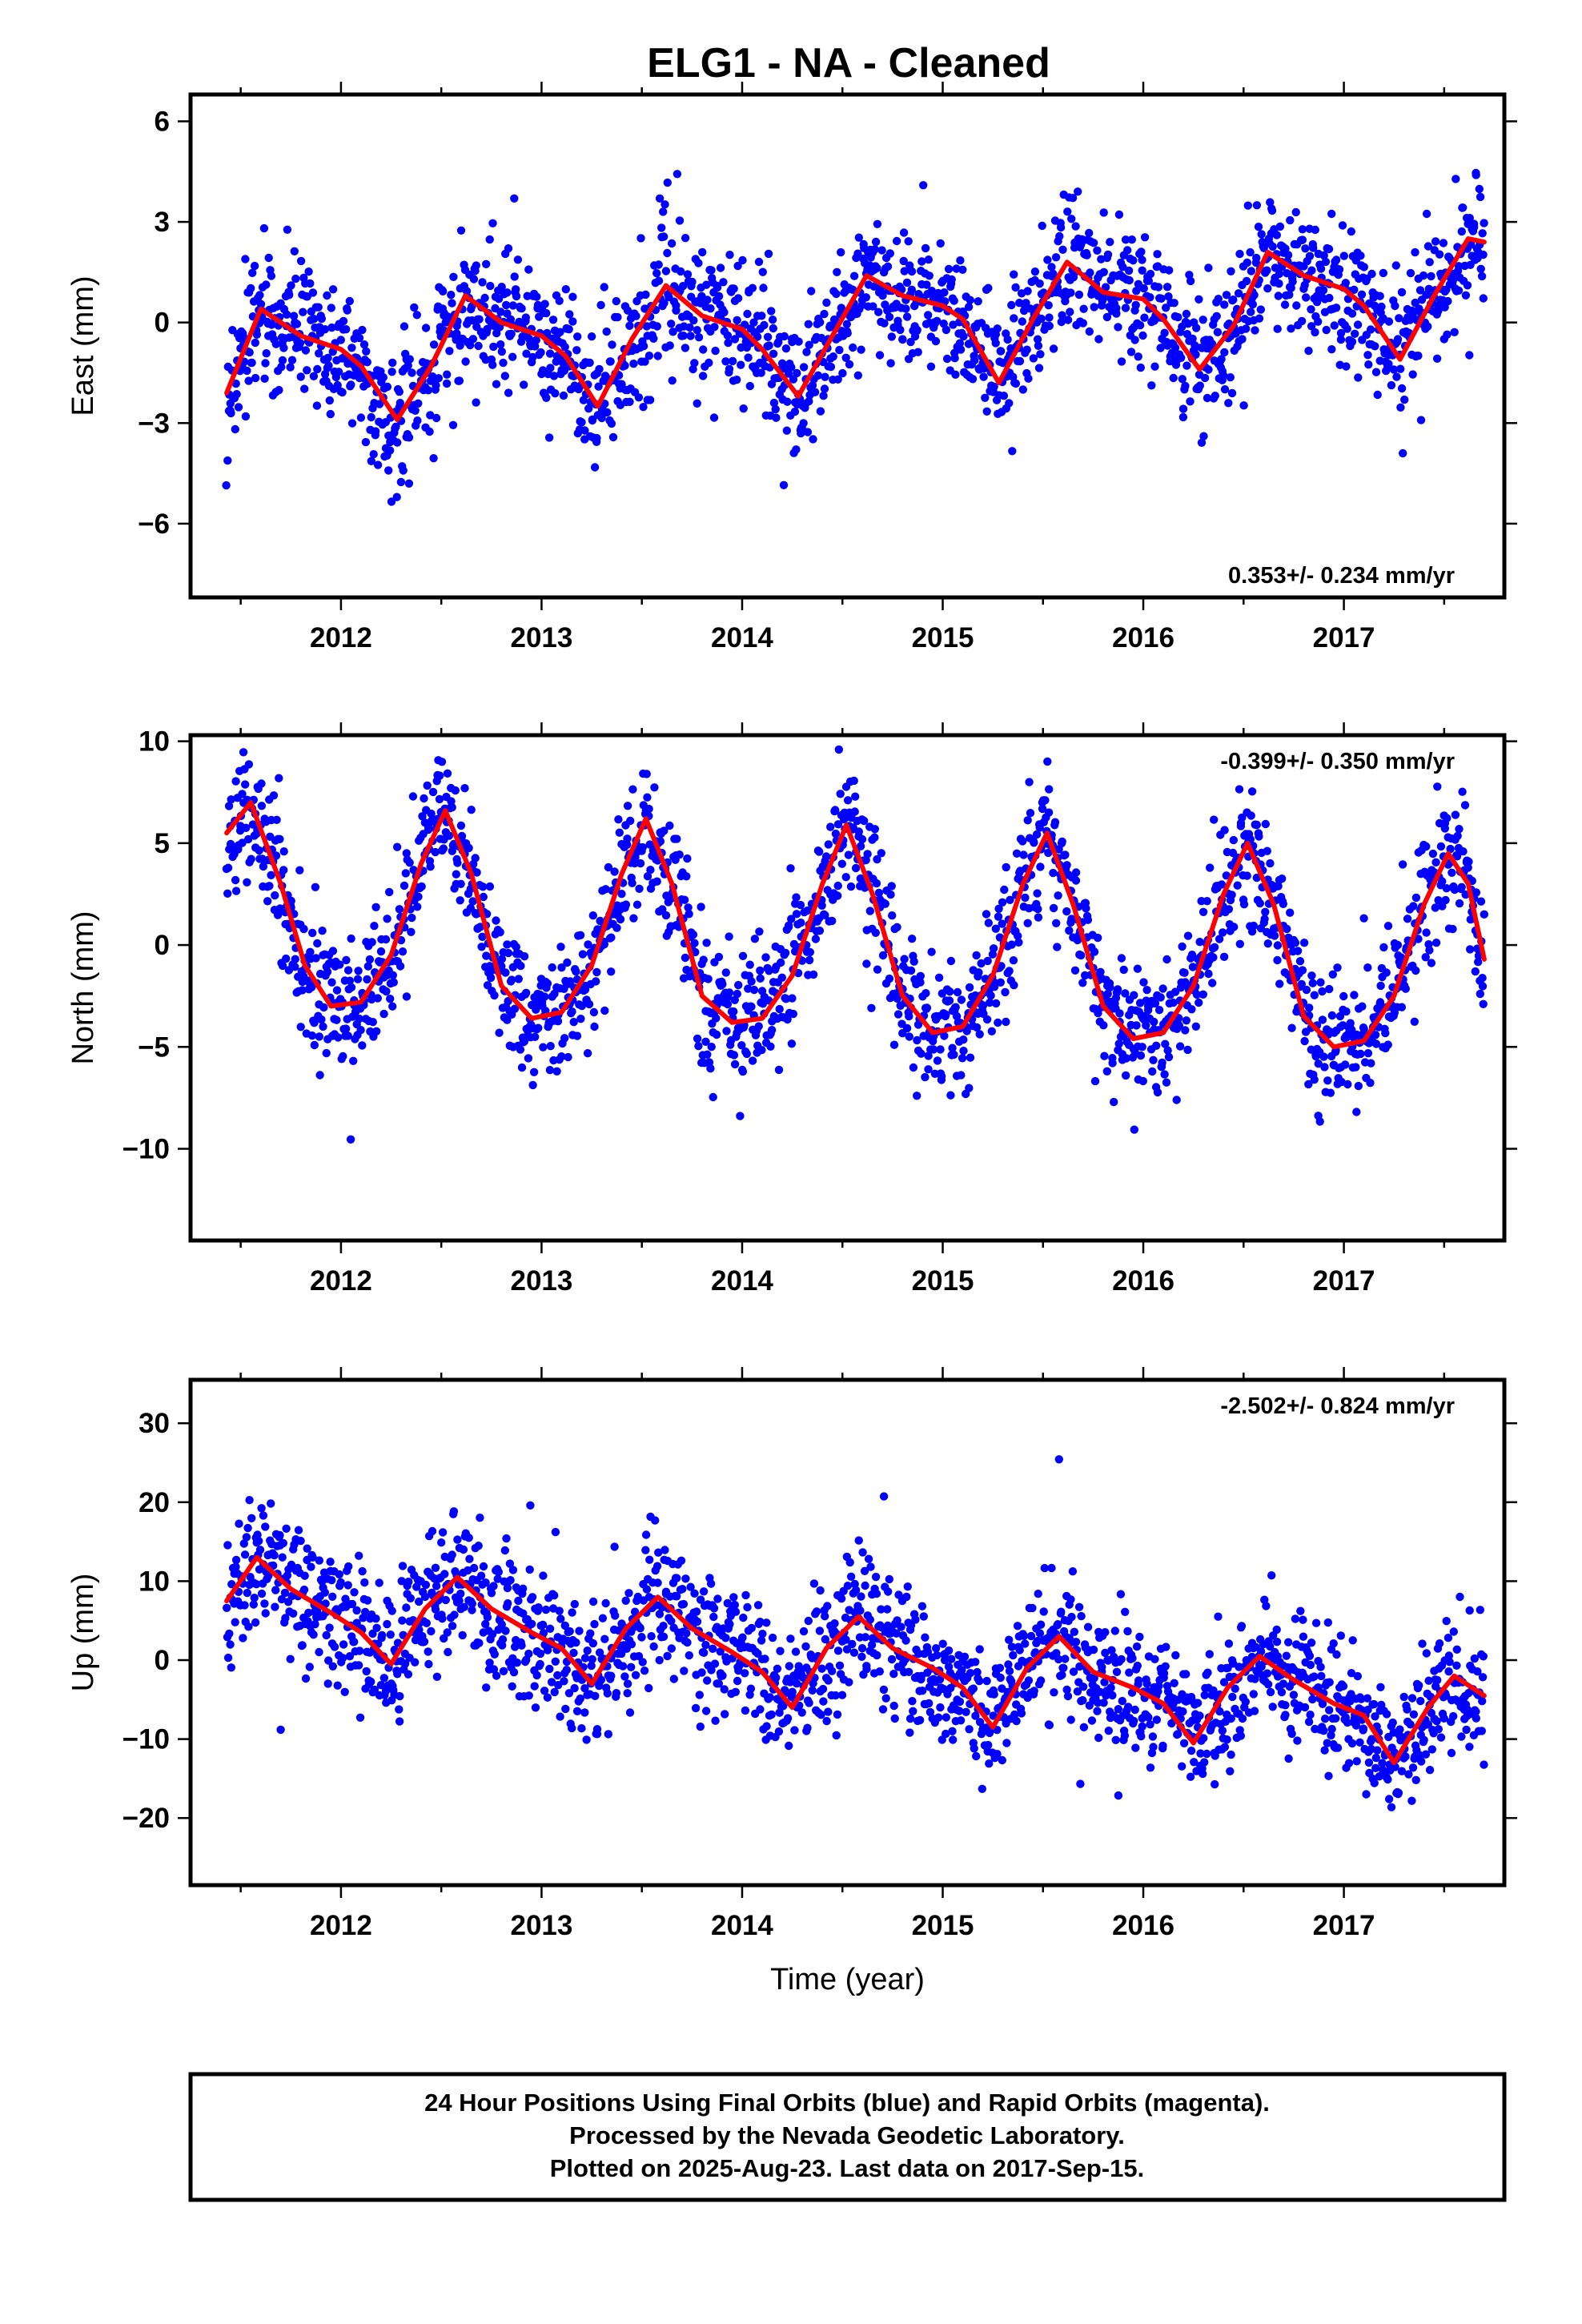 This screenshot has height=2324, width=1582. I want to click on fit-line, so click(855, 925).